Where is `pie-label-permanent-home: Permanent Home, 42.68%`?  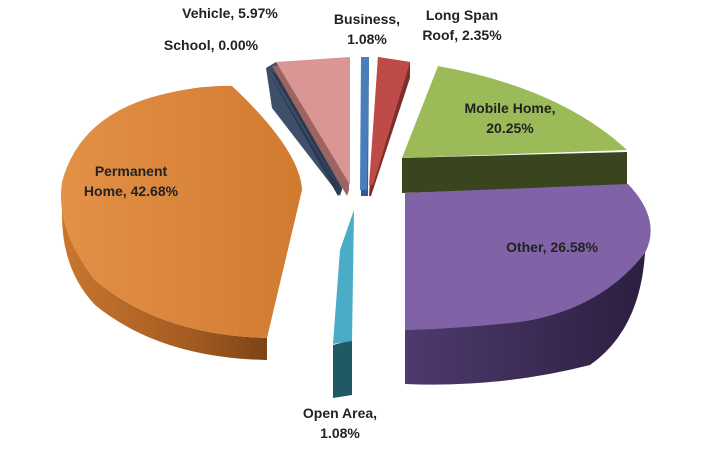
pie-label-permanent-home: Permanent Home, 42.68% is located at coordinates (131, 181).